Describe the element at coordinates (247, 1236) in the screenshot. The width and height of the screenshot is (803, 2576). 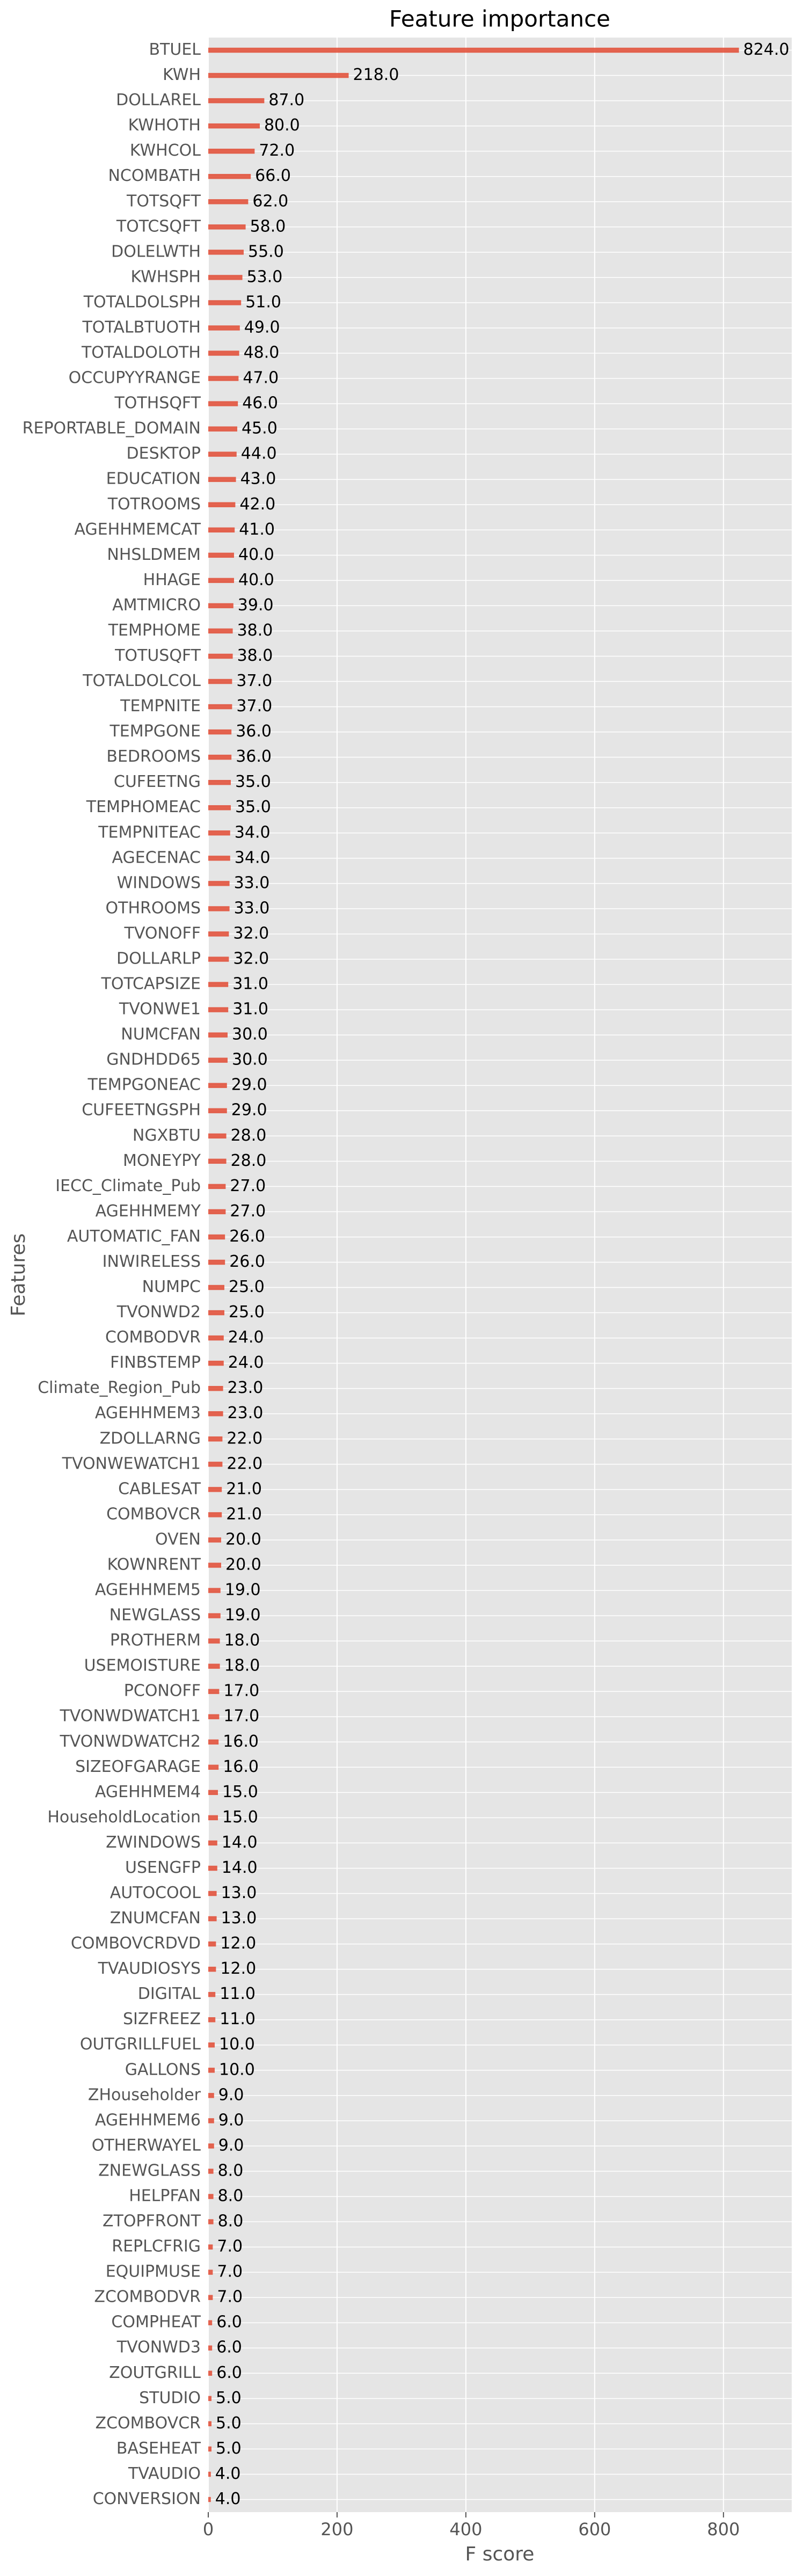
I see `value-label: 26.0` at that location.